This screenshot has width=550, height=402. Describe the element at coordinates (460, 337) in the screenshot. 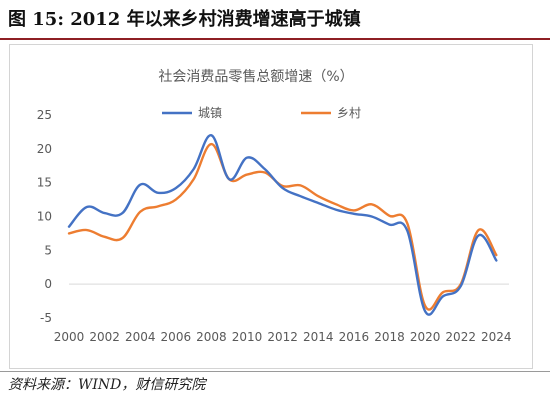

I see `x-tick-label: 2022` at that location.